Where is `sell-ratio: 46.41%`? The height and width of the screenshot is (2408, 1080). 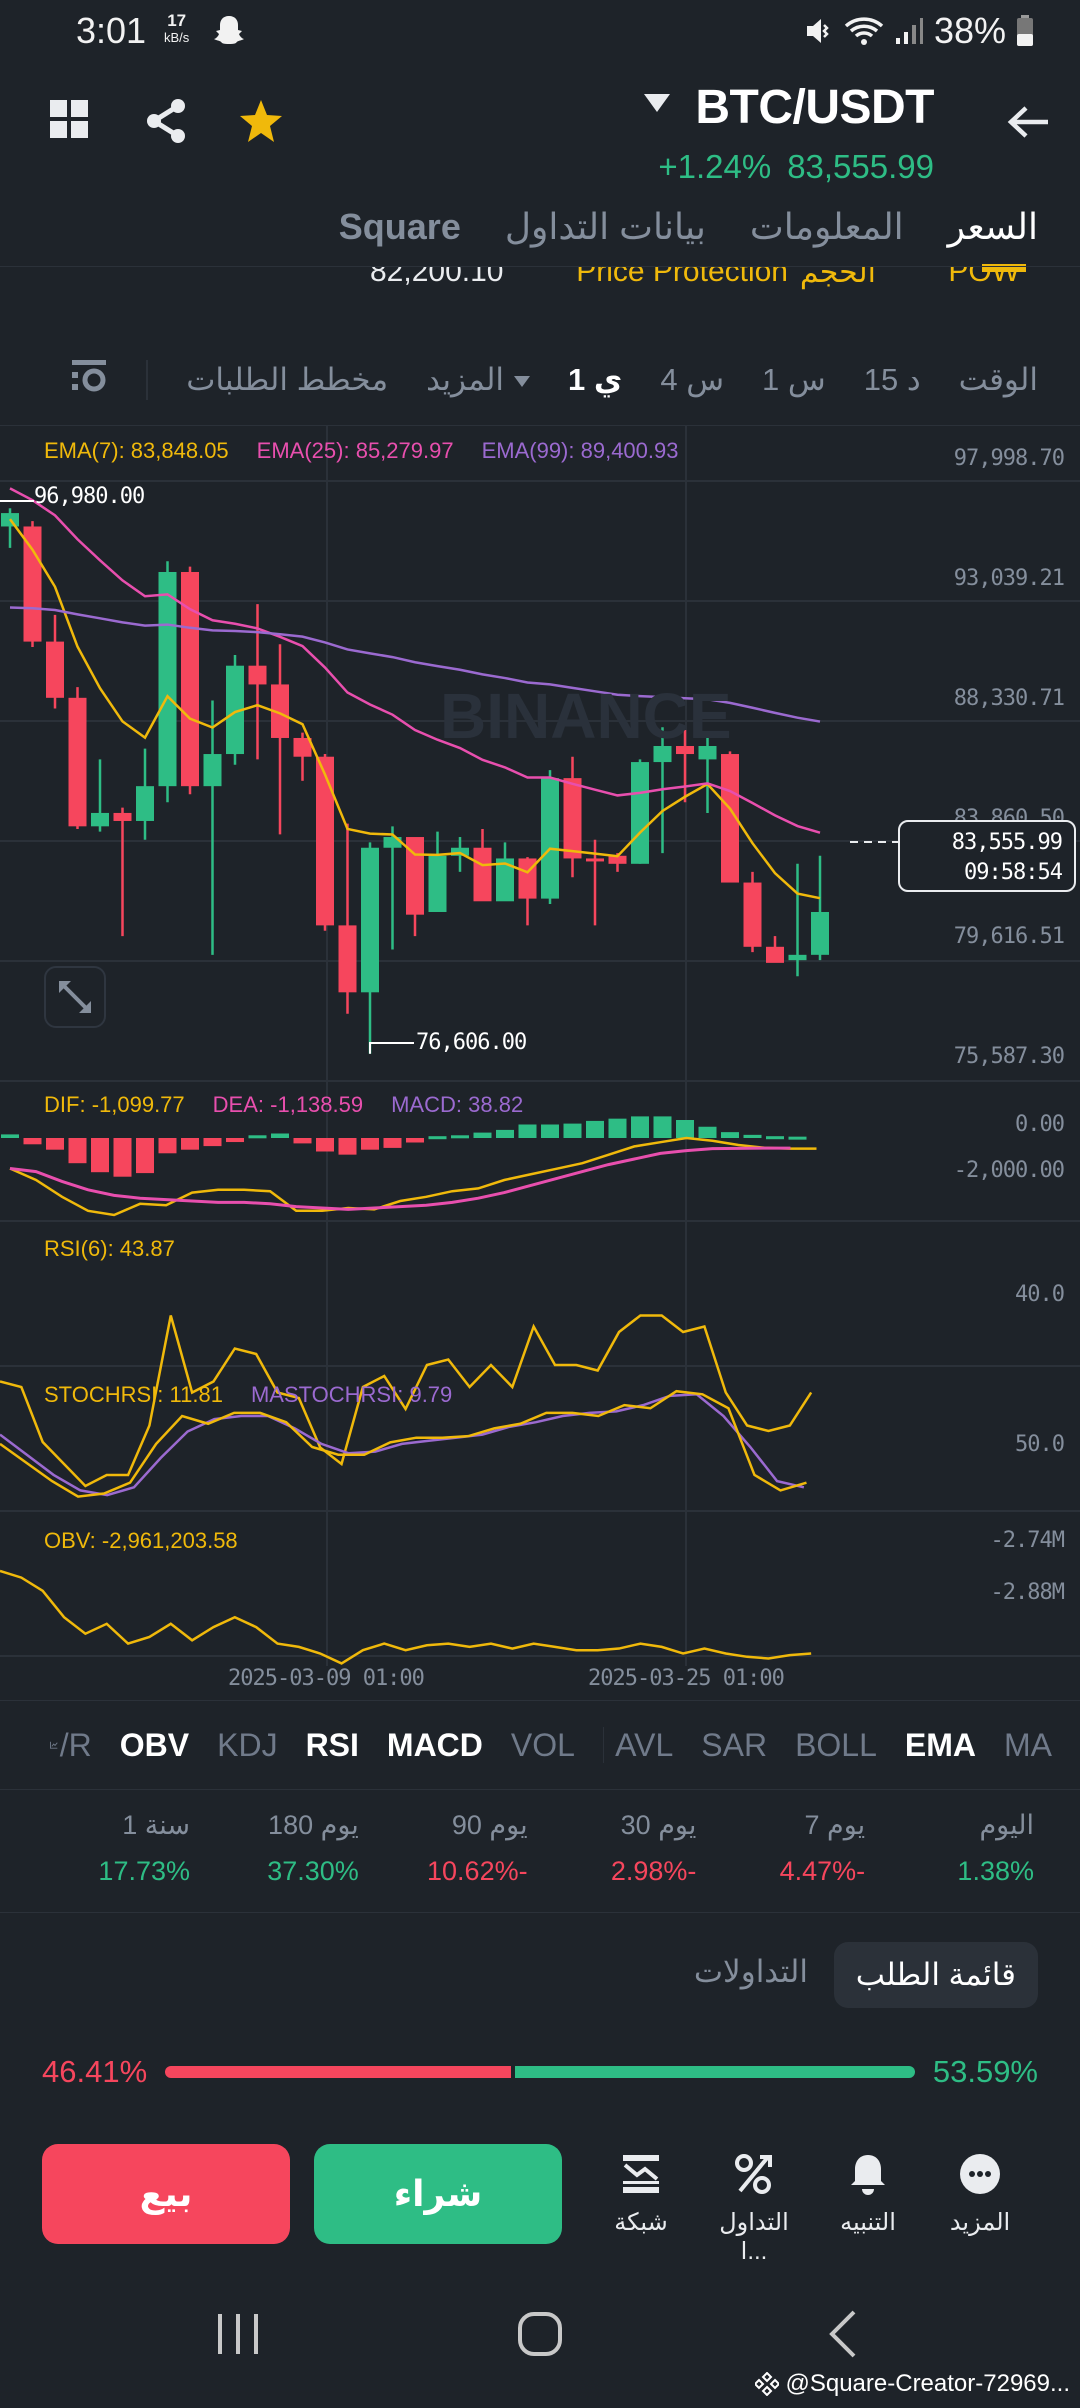
sell-ratio: 46.41% is located at coordinates (95, 2071).